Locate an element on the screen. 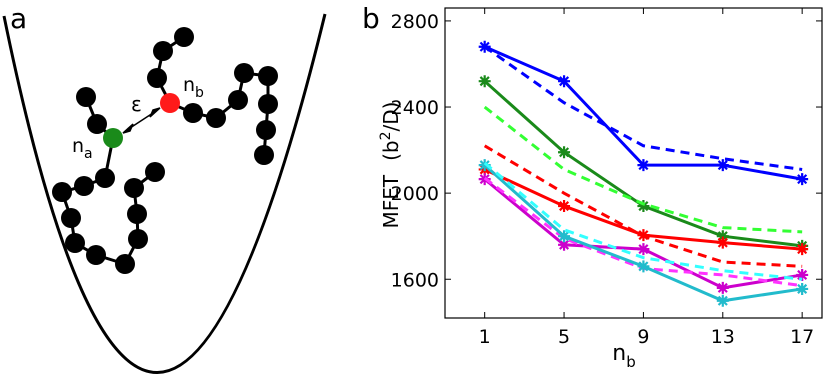 Image resolution: width=830 pixels, height=377 pixels. label-unit: /D) is located at coordinates (391, 117).